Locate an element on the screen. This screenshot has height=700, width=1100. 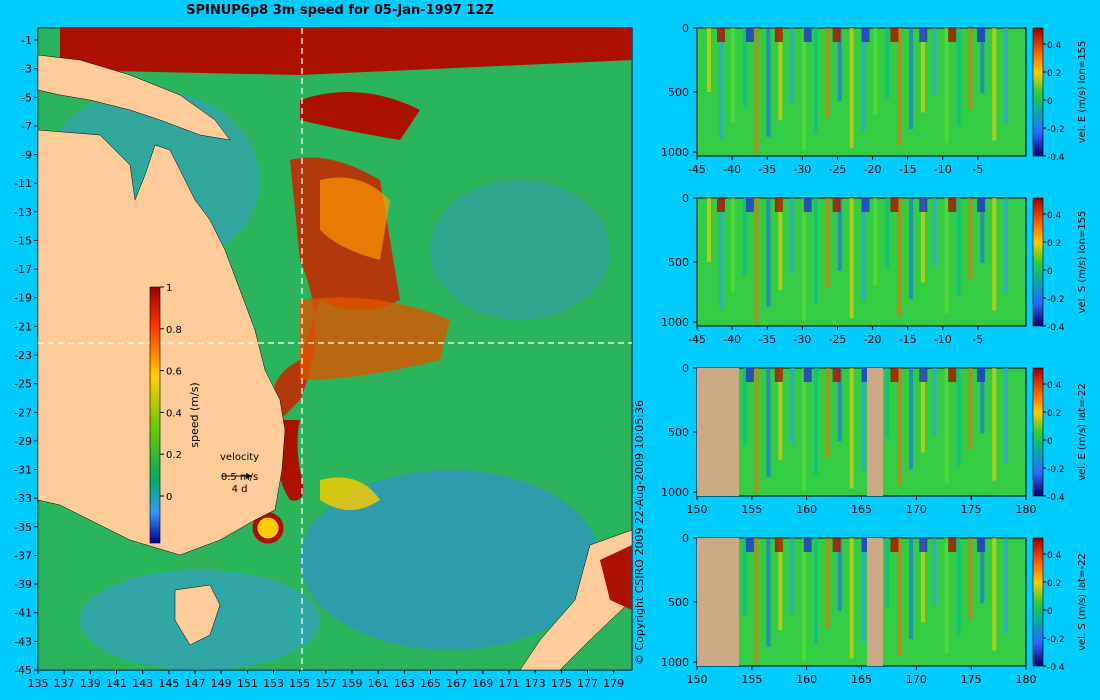
section-panel-label: vel. S (m/s) lat=-22 is located at coordinates (1082, 602).